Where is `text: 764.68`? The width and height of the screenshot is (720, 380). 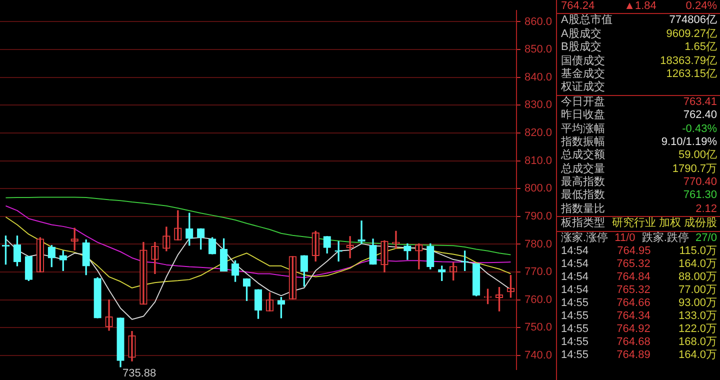
text: 764.68 is located at coordinates (633, 343).